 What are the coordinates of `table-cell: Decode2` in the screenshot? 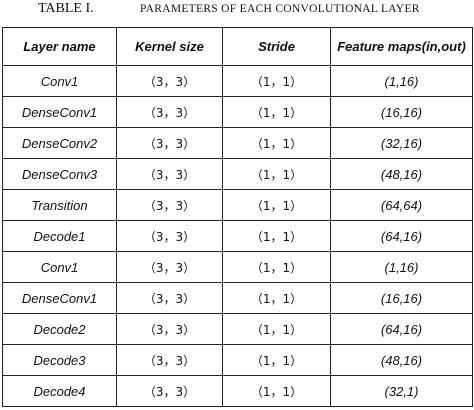 It's located at (59, 329).